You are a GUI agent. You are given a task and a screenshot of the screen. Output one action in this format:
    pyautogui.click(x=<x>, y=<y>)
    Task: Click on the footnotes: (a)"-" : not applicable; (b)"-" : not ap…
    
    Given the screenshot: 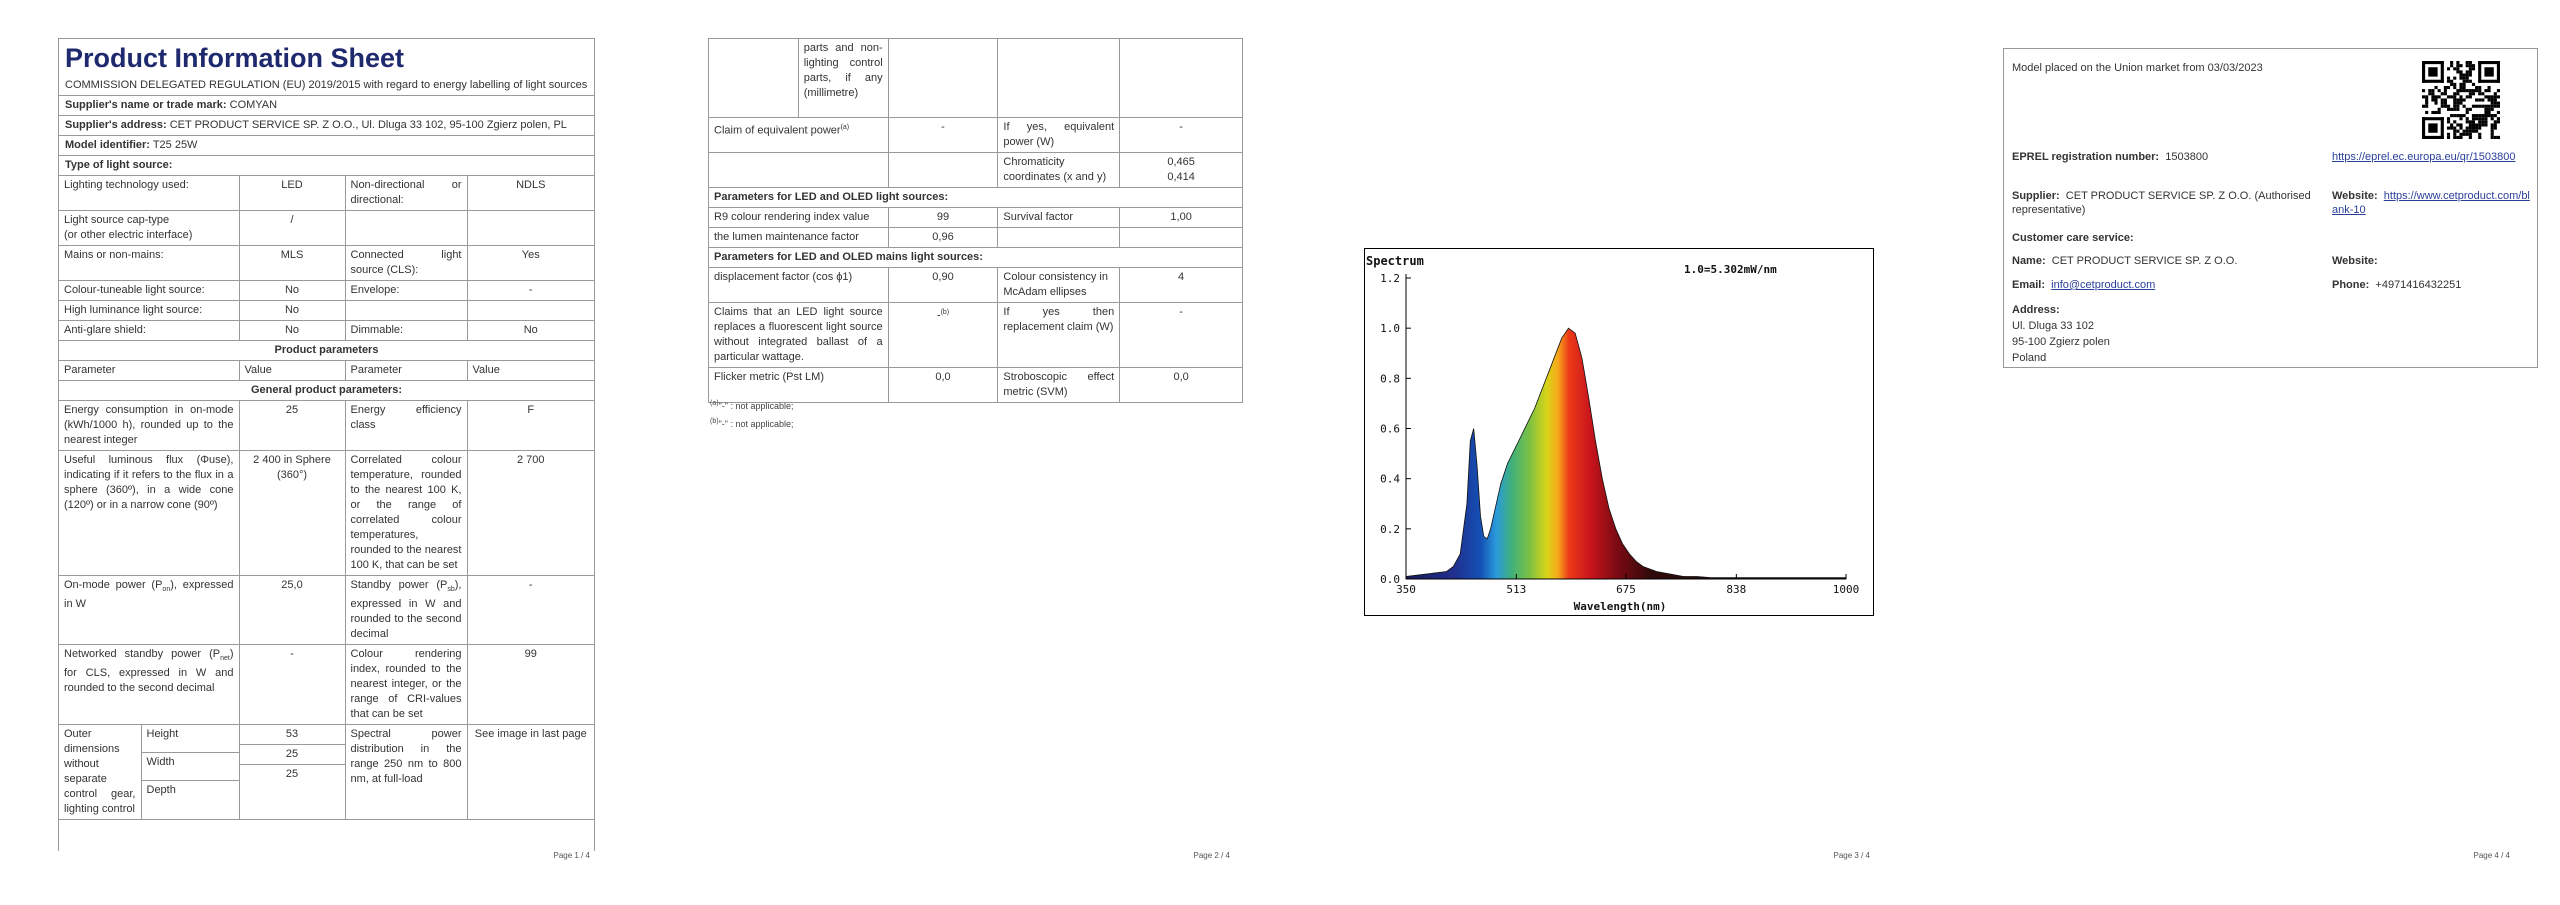 What is the action you would take?
    pyautogui.click(x=752, y=414)
    